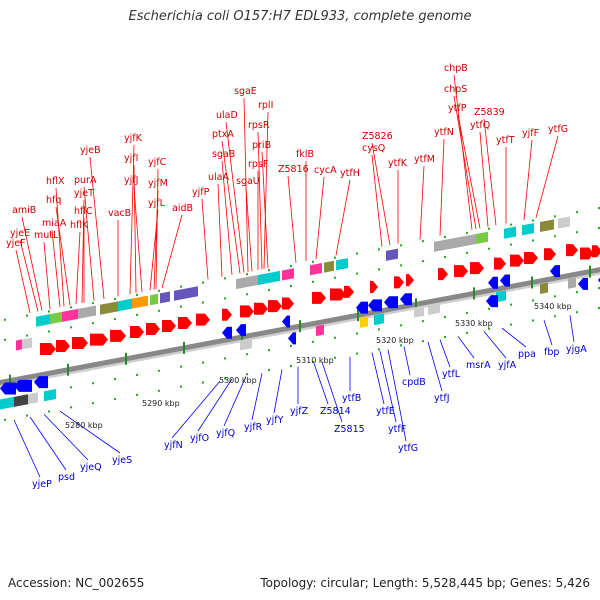 This screenshot has height=600, width=600. Describe the element at coordinates (253, 427) in the screenshot. I see `gene-label: yjfR` at that location.